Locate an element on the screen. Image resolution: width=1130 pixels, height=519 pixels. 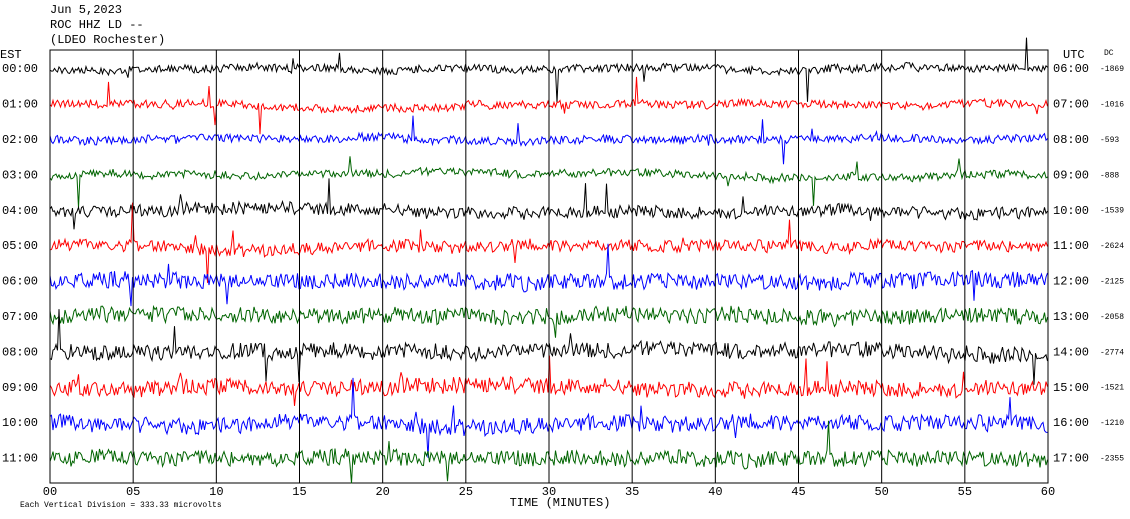
left-axis-label: EST is located at coordinates (11, 55).